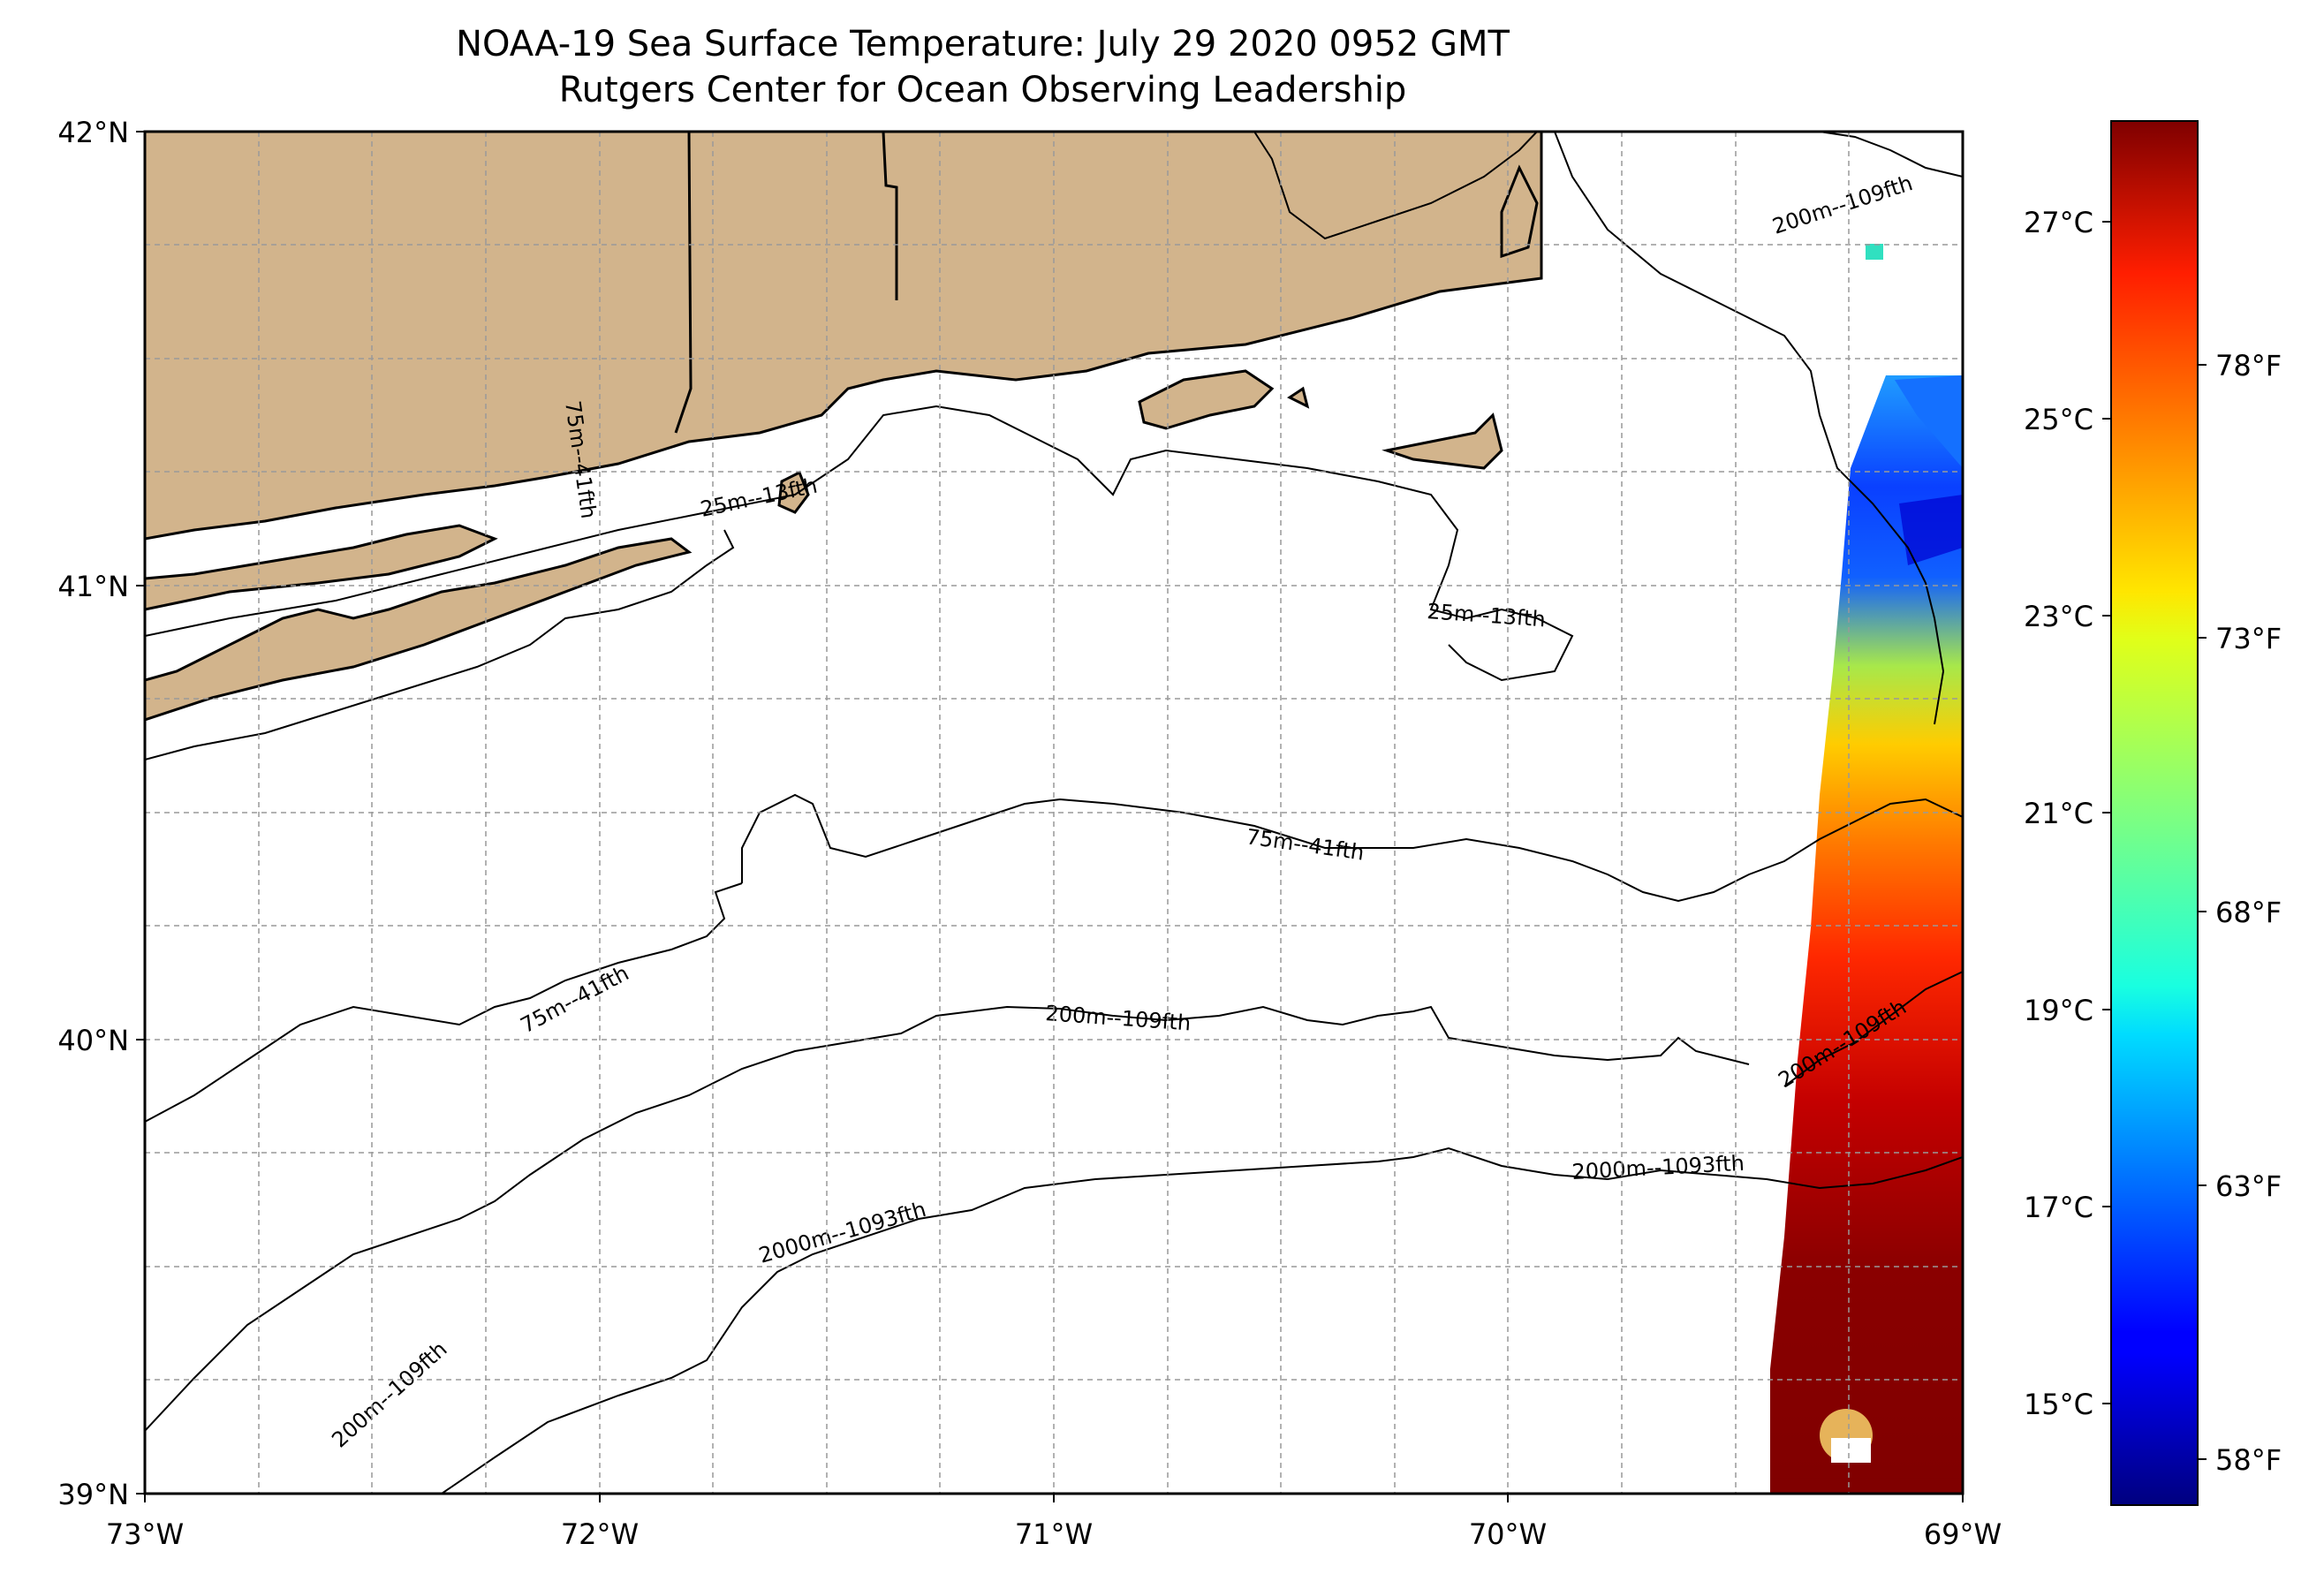  Describe the element at coordinates (1963, 1534) in the screenshot. I see `lon-label-69w: 69°W` at that location.